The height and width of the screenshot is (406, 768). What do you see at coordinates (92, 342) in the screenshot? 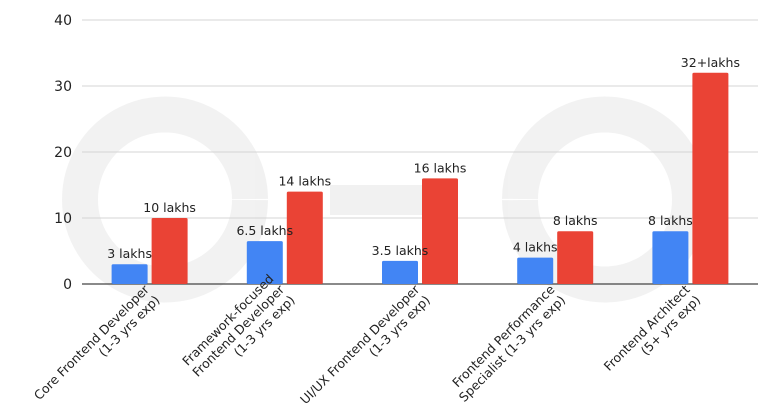
I see `x-tick-label: Core Frontend Developer` at bounding box center [92, 342].